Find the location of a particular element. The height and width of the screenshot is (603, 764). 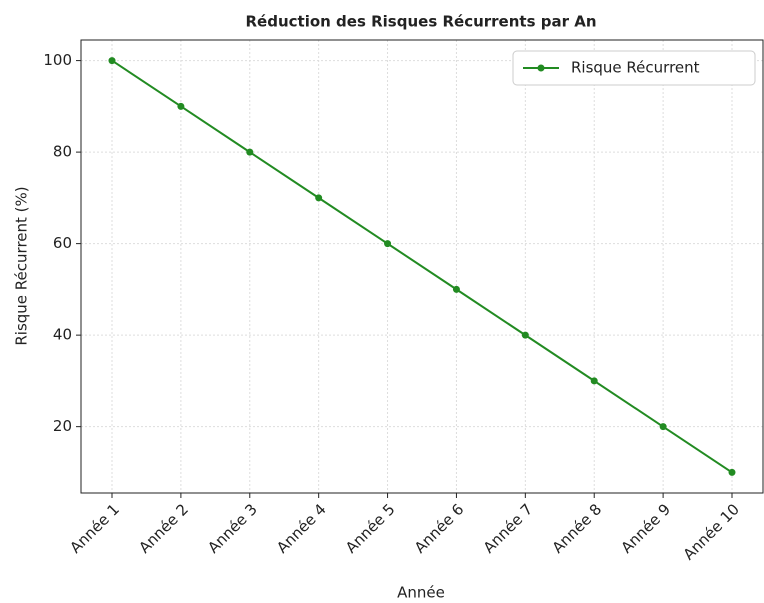

legend-label: Risque Récurrent is located at coordinates (635, 68).